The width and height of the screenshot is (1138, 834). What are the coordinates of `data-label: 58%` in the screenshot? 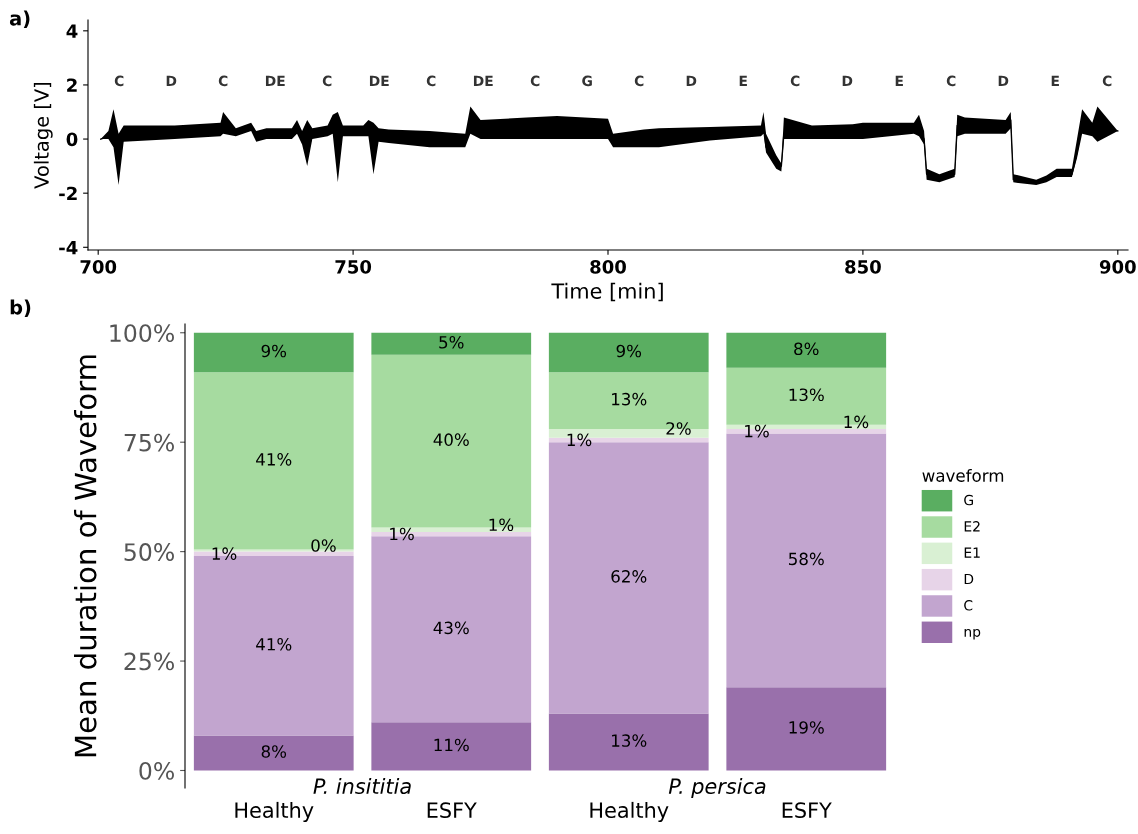 It's located at (806, 559).